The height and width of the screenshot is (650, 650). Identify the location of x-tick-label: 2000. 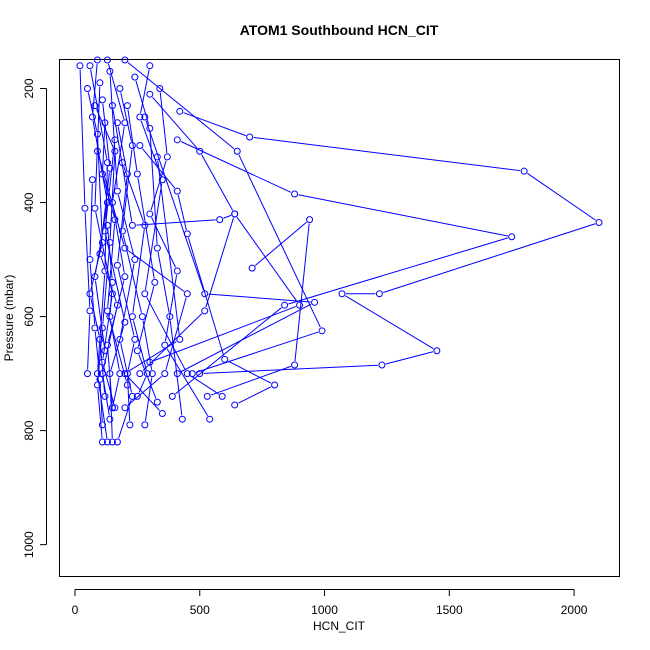
(574, 610).